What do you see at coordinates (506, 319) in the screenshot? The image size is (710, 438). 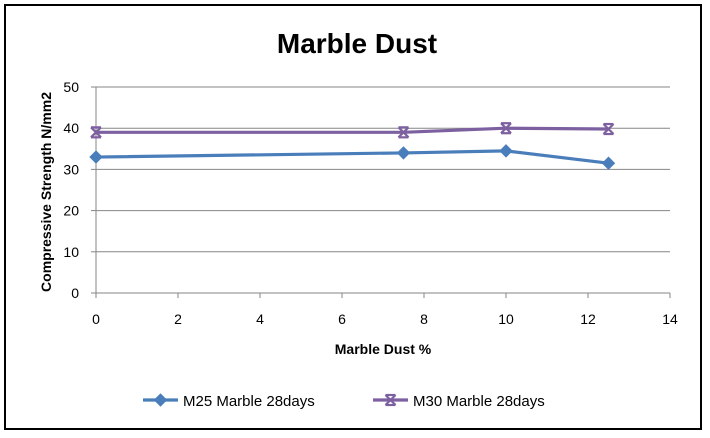 I see `x-tick-label: 10` at bounding box center [506, 319].